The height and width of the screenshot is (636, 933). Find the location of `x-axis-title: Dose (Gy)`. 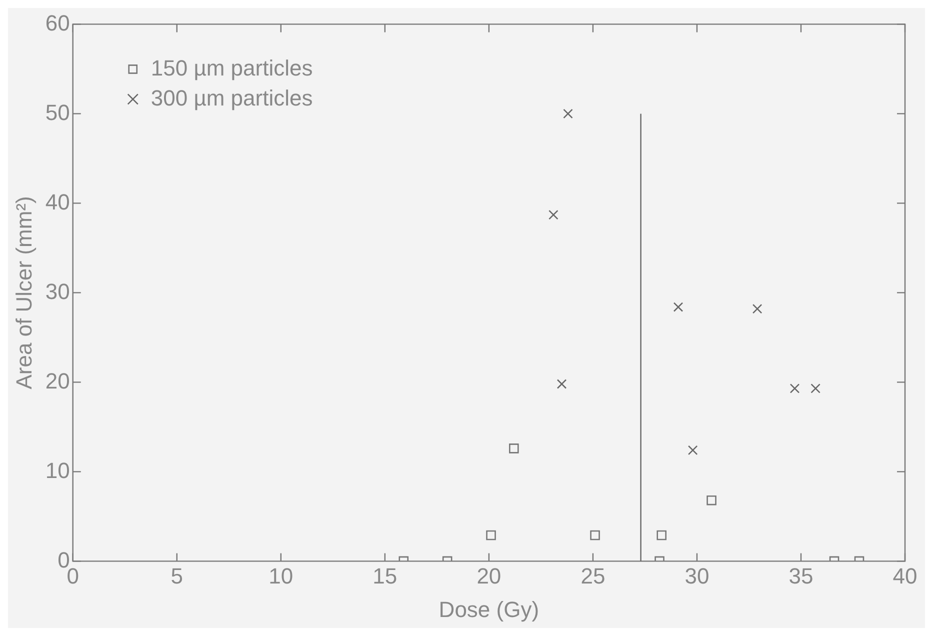

x-axis-title: Dose (Gy) is located at coordinates (489, 609).